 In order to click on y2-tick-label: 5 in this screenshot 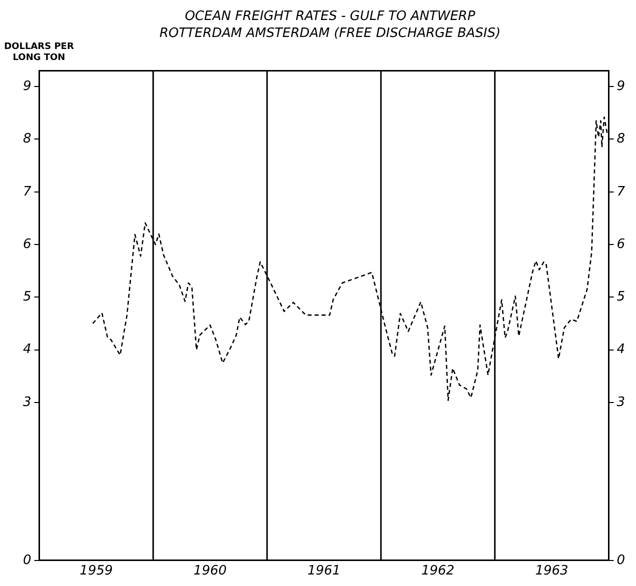, I will do `click(621, 297)`.